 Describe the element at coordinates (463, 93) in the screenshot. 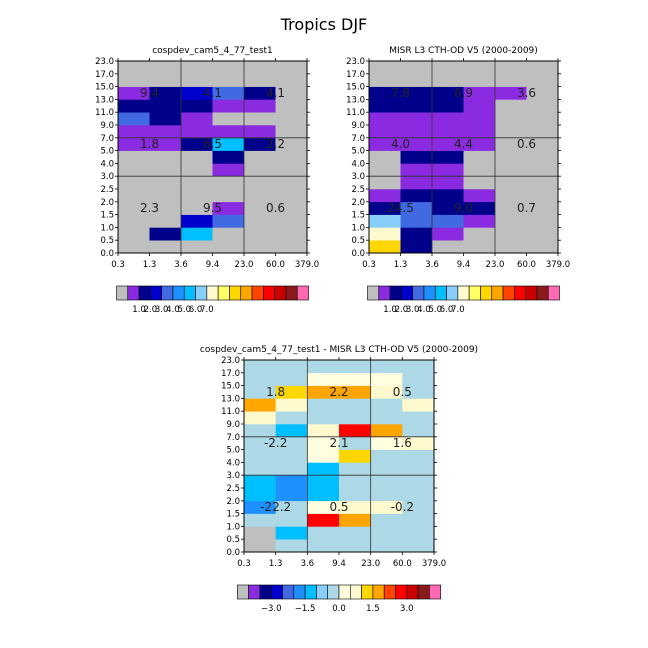

I see `summary-value: 6.9` at that location.